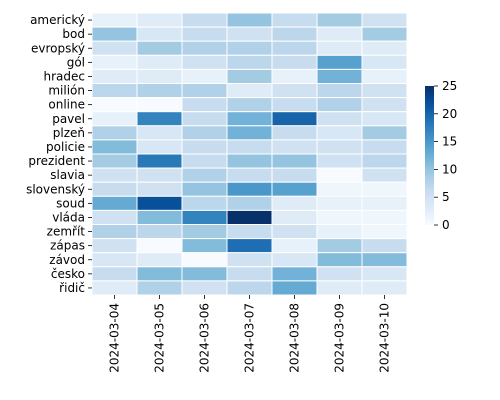 This screenshot has width=500, height=400. What do you see at coordinates (70, 203) in the screenshot?
I see `y-tick-label: soud` at bounding box center [70, 203].